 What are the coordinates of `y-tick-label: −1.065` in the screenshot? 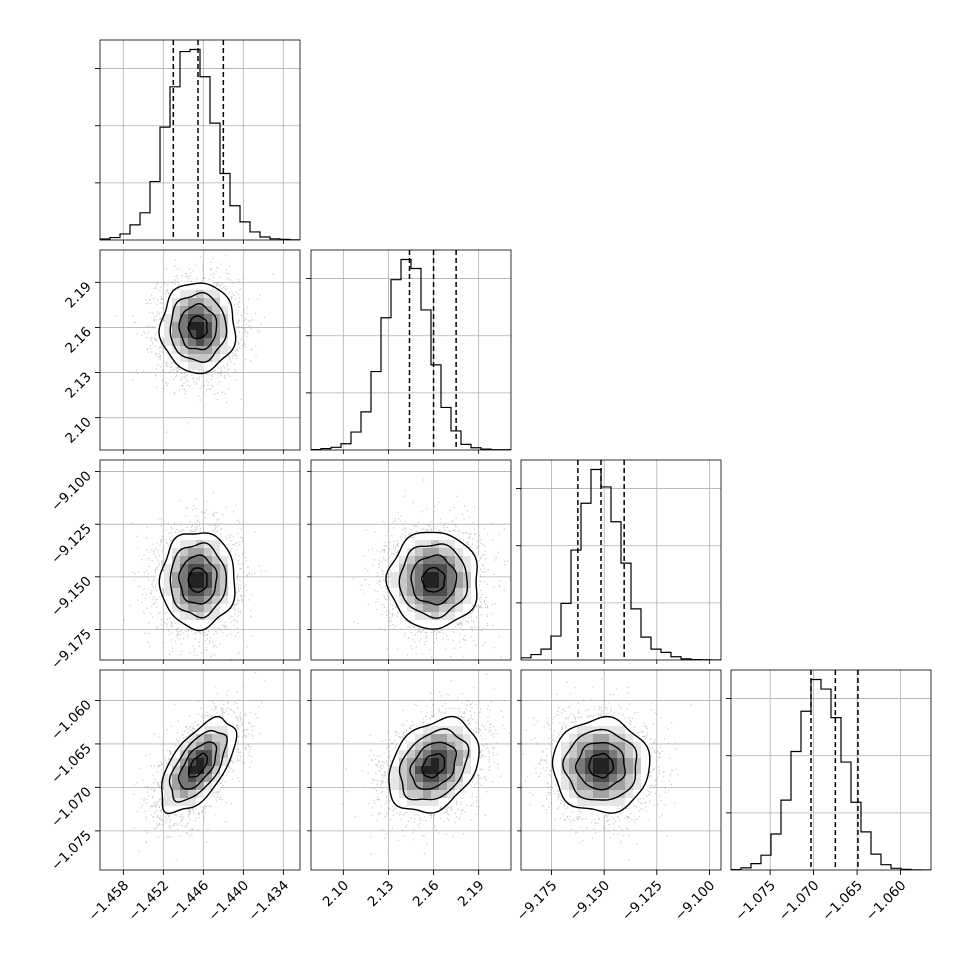 It's located at (71, 763).